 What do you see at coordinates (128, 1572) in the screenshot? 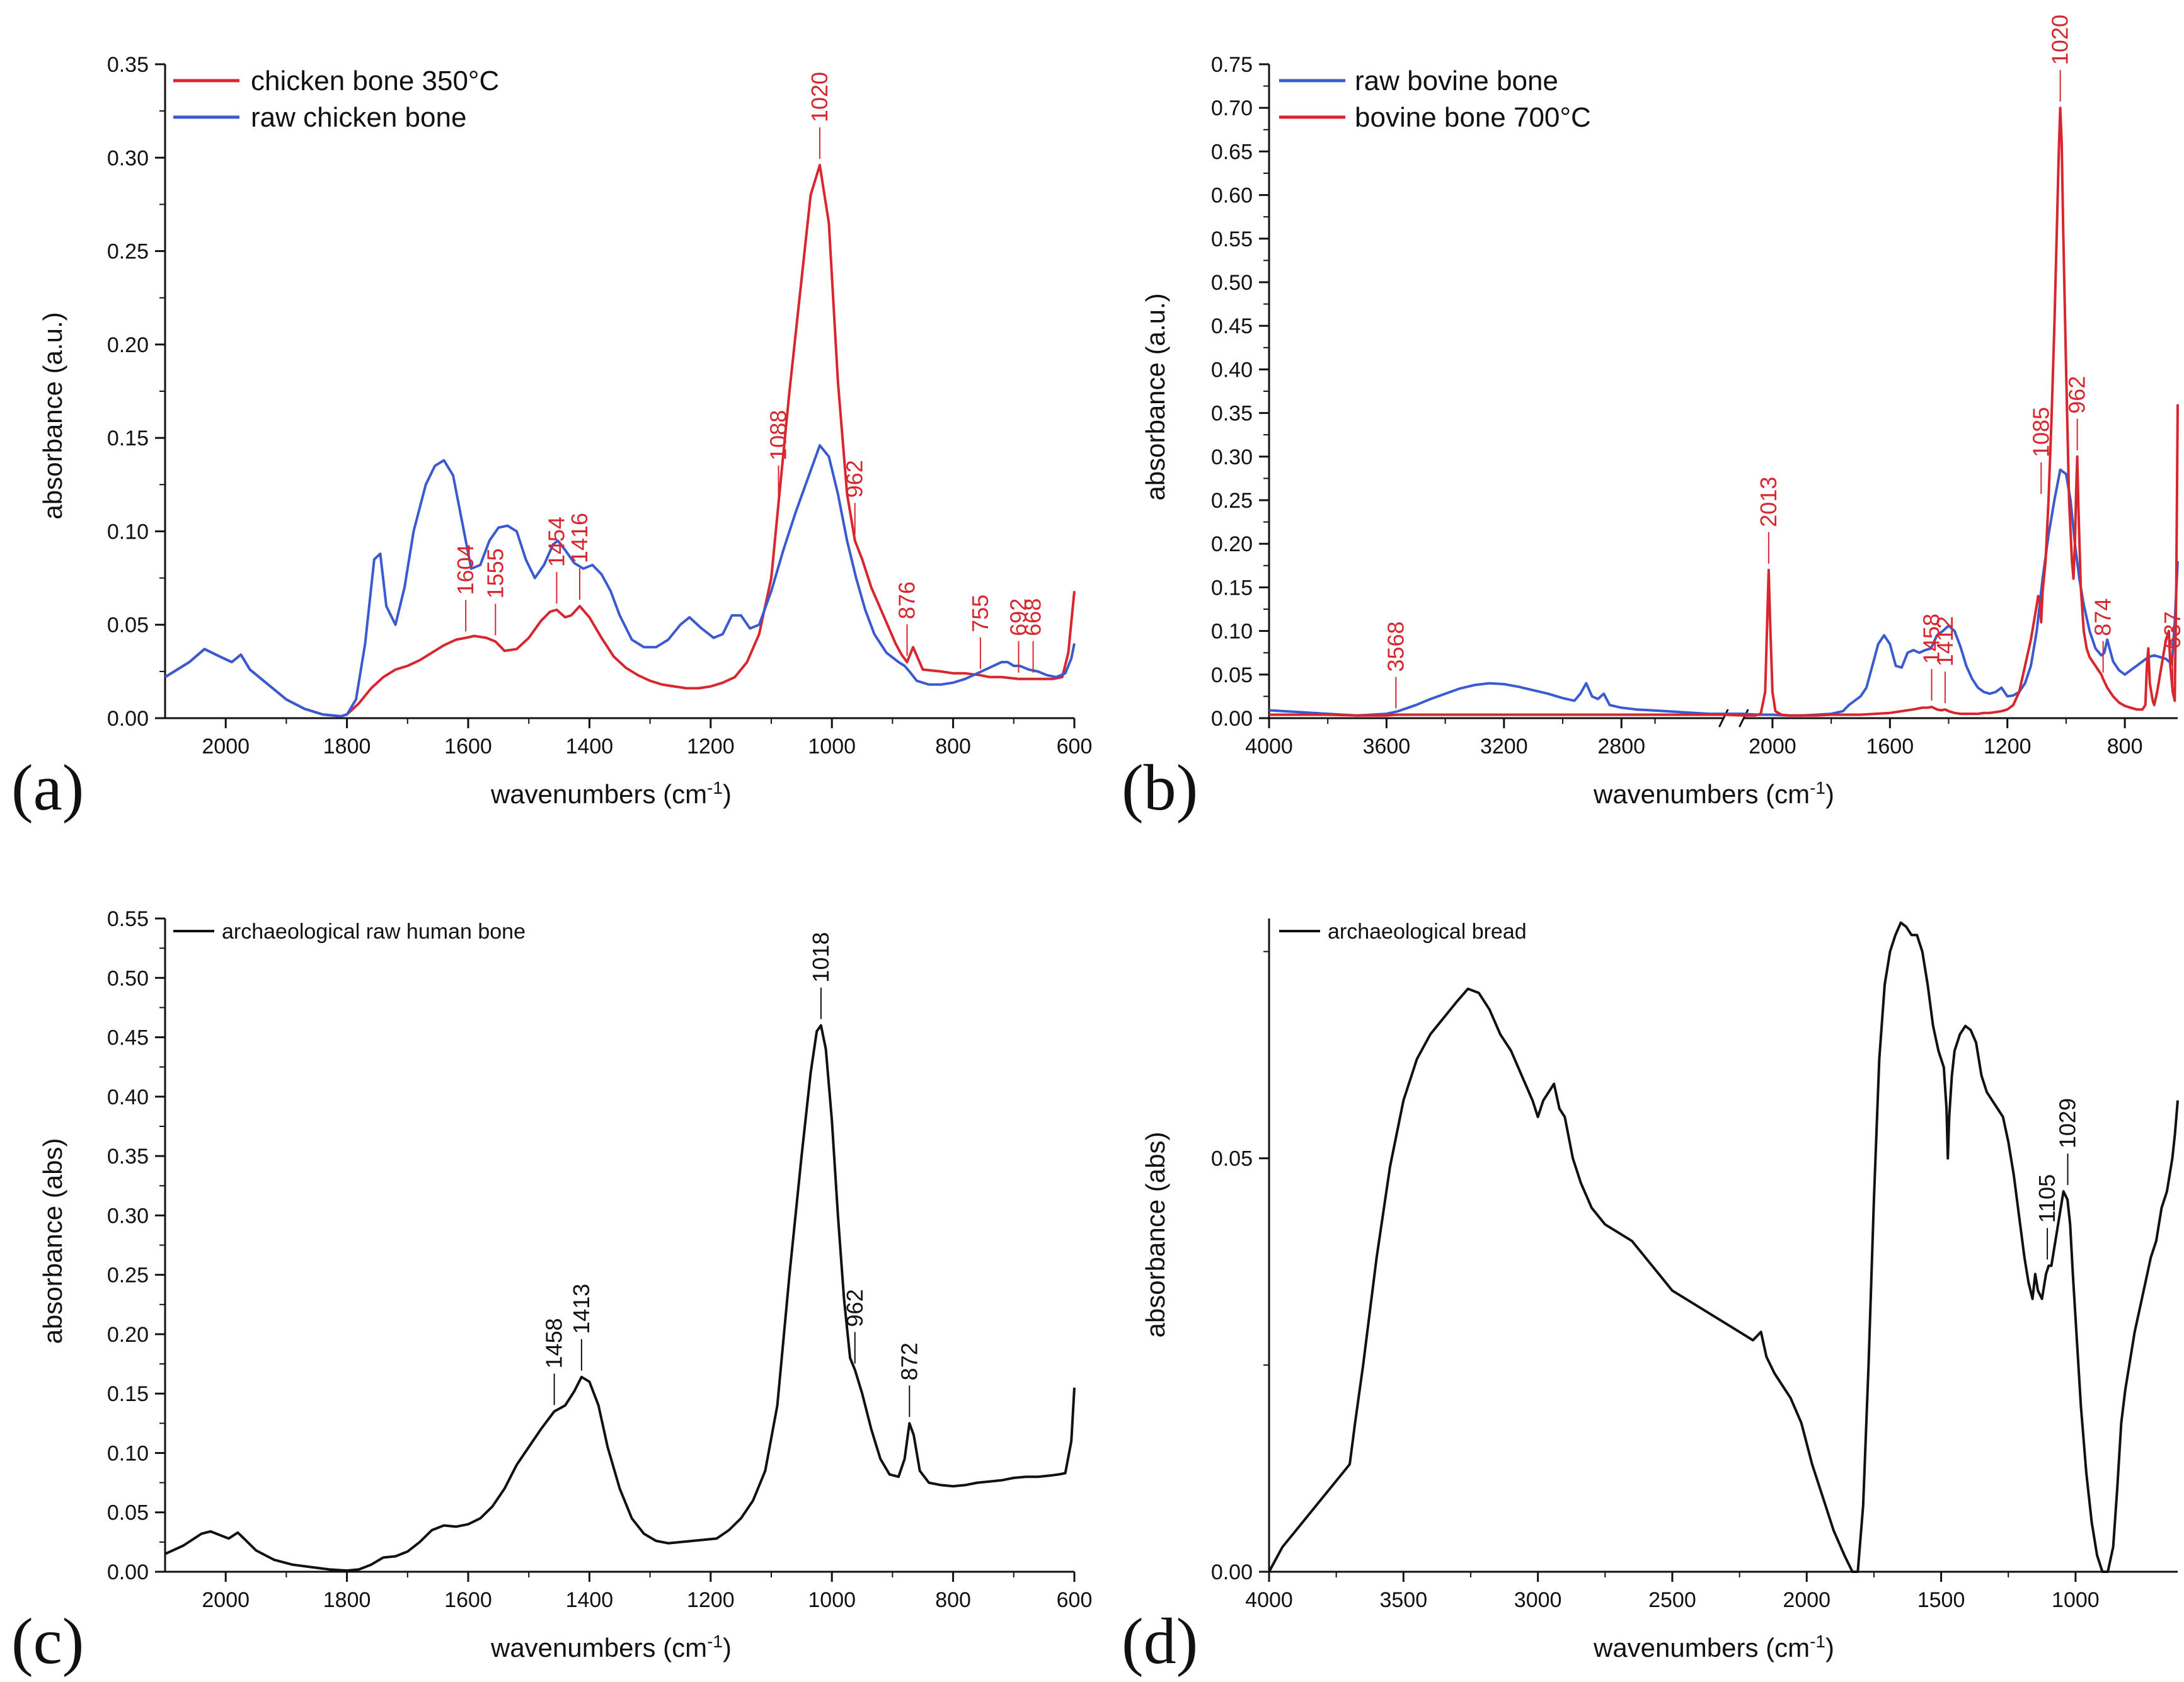
I see `panel-c-y-tick-label: 0.00` at bounding box center [128, 1572].